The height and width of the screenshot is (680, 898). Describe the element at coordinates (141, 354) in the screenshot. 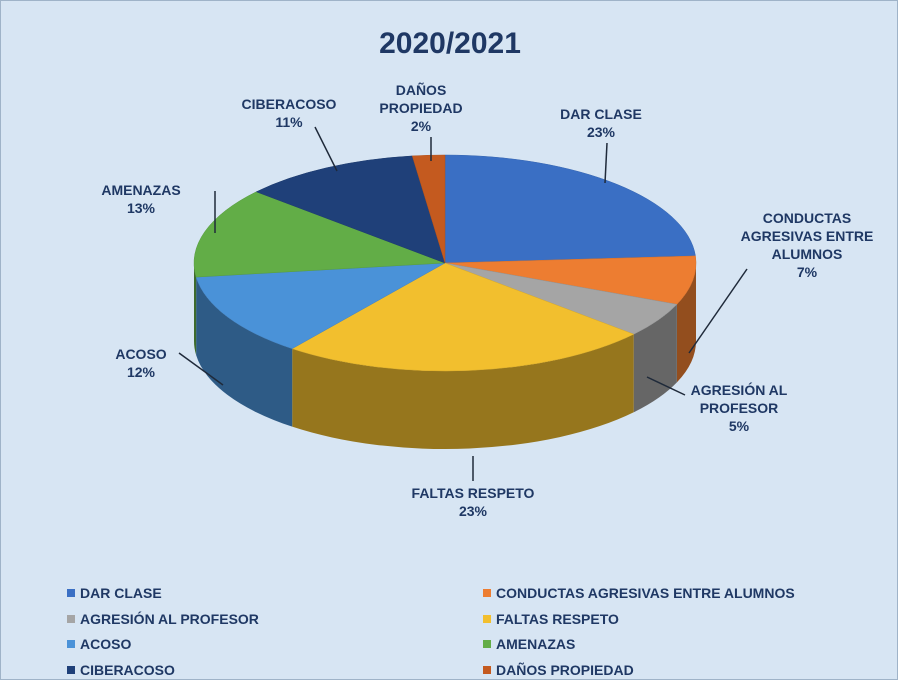

I see `label-name: ACOSO` at that location.